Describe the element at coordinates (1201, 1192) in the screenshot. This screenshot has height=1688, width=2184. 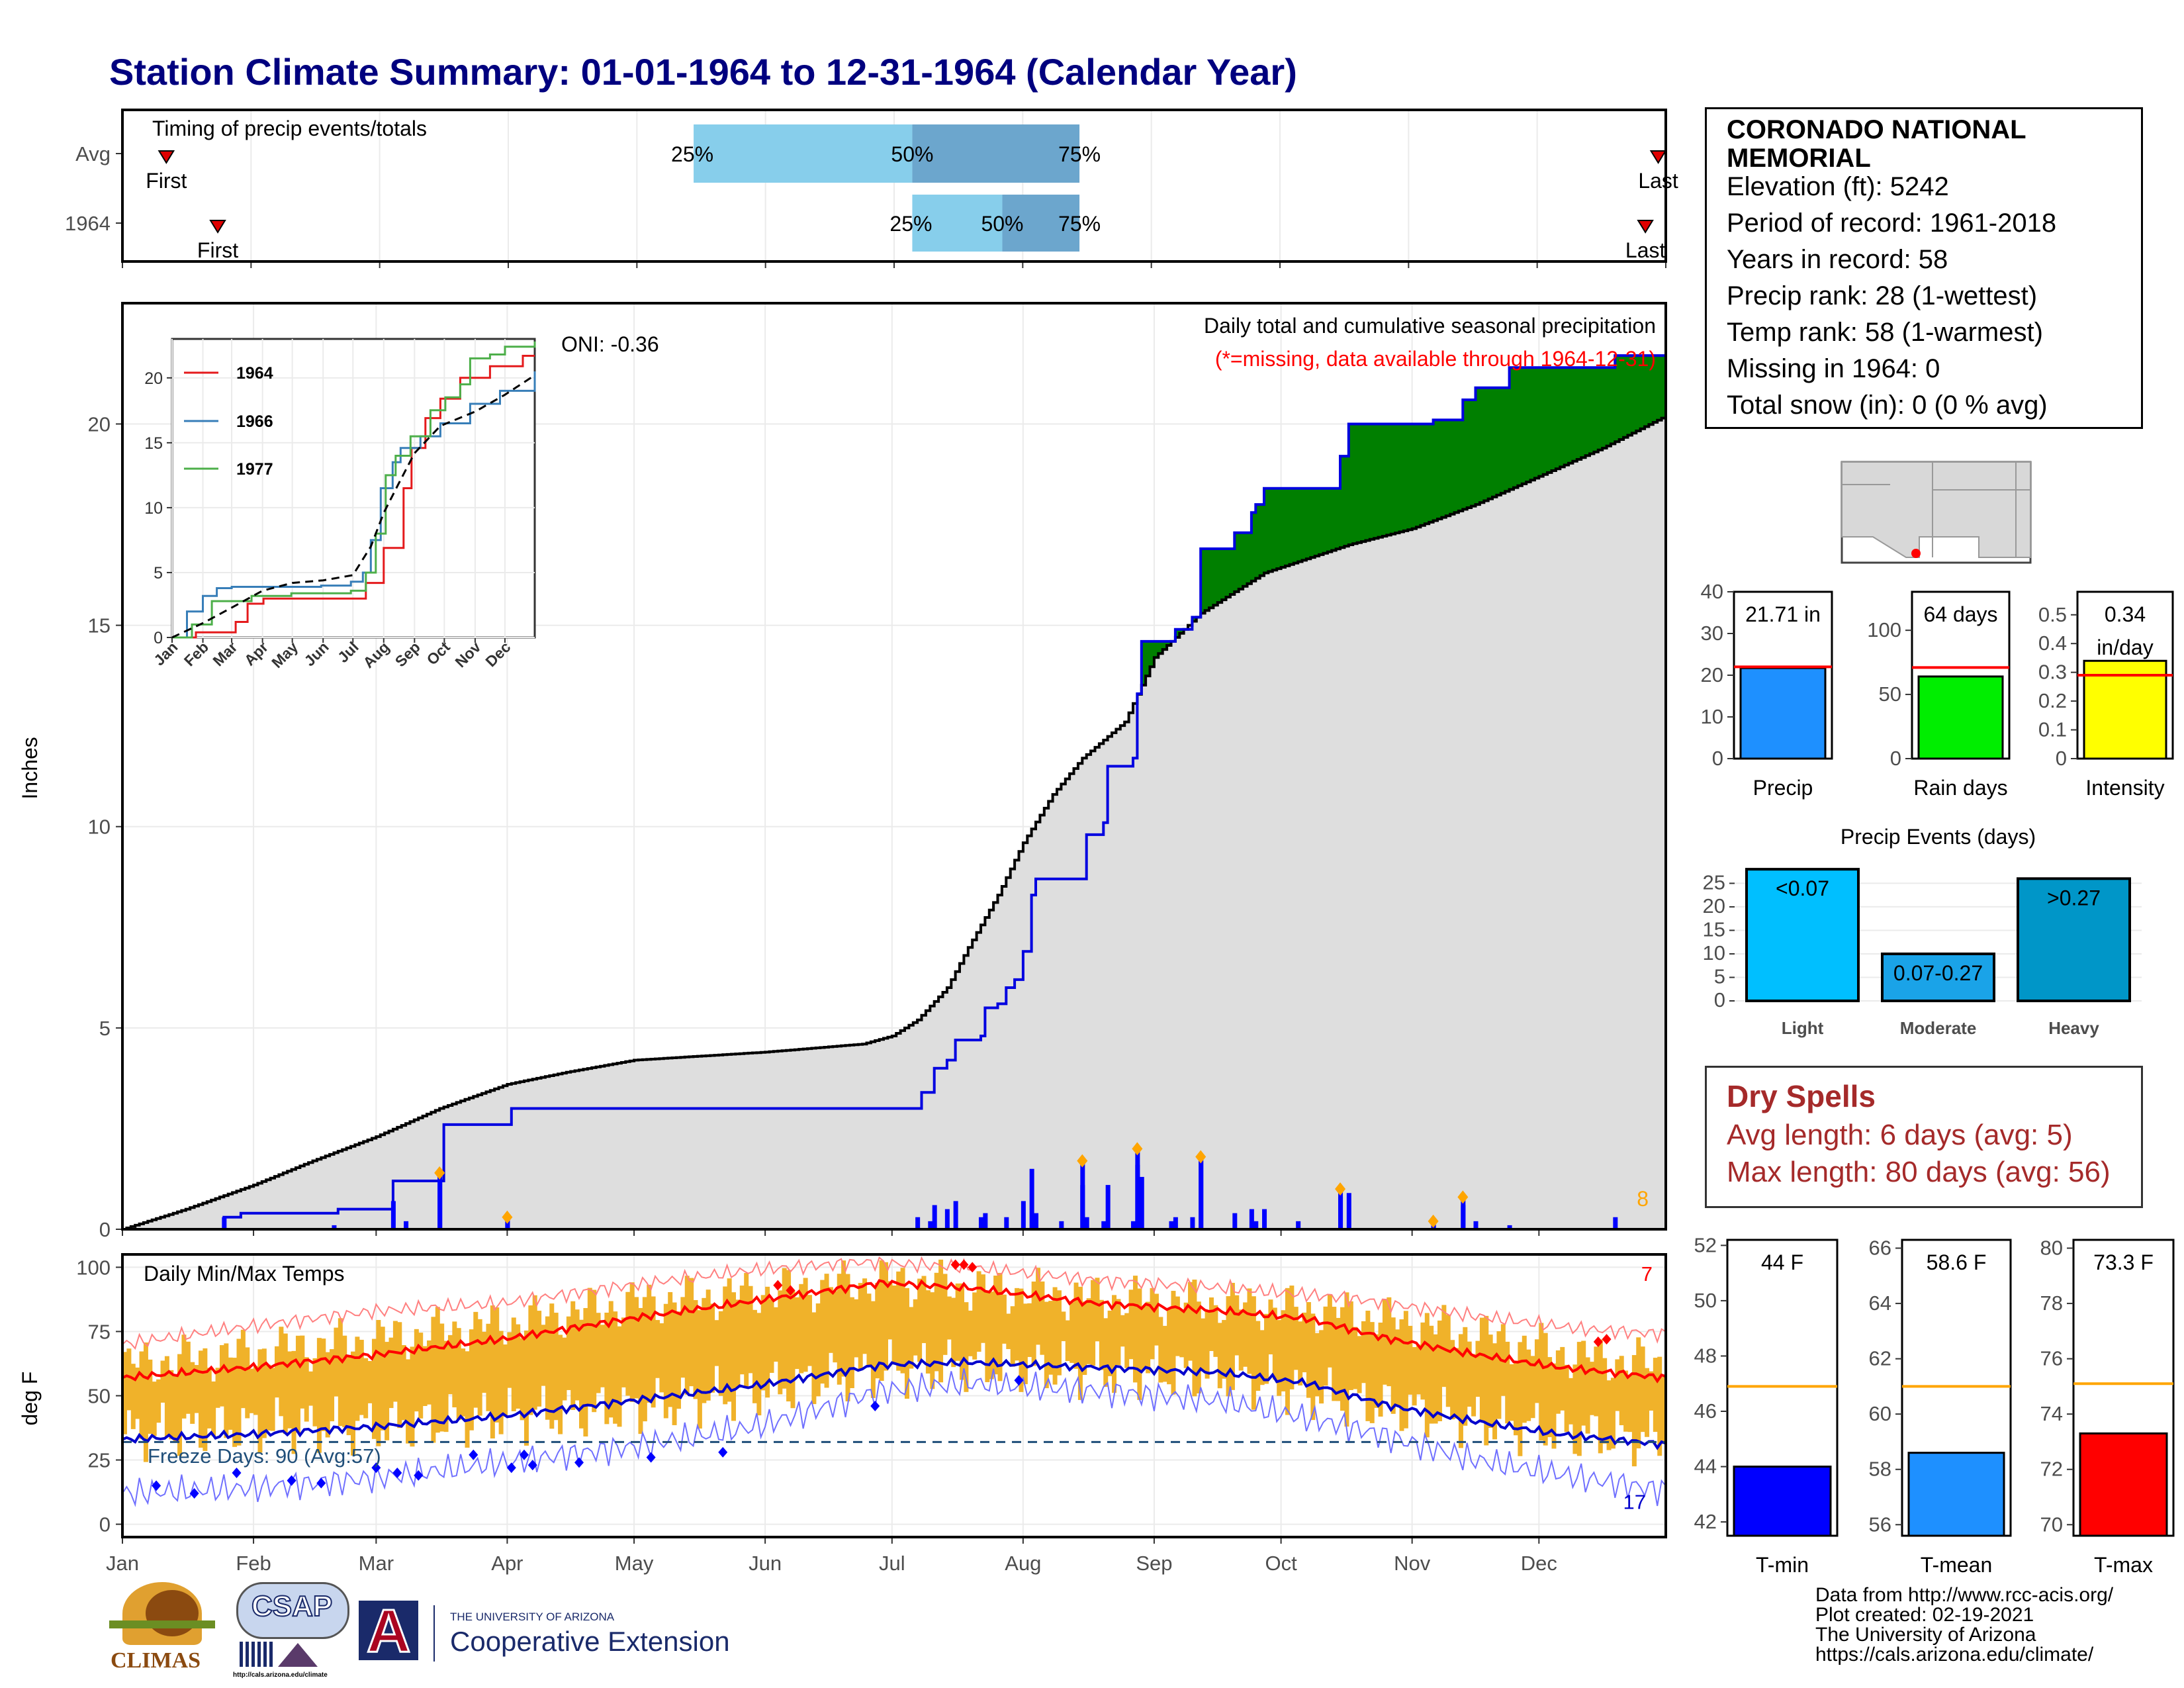
I see `daily-precip-bar-max` at that location.